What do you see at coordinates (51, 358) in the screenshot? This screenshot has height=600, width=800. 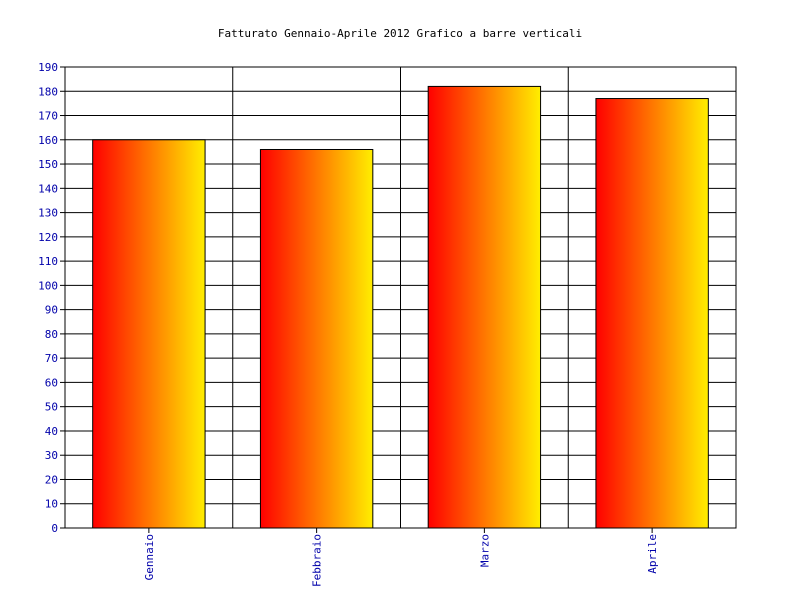 I see `y-tick-label: 70` at bounding box center [51, 358].